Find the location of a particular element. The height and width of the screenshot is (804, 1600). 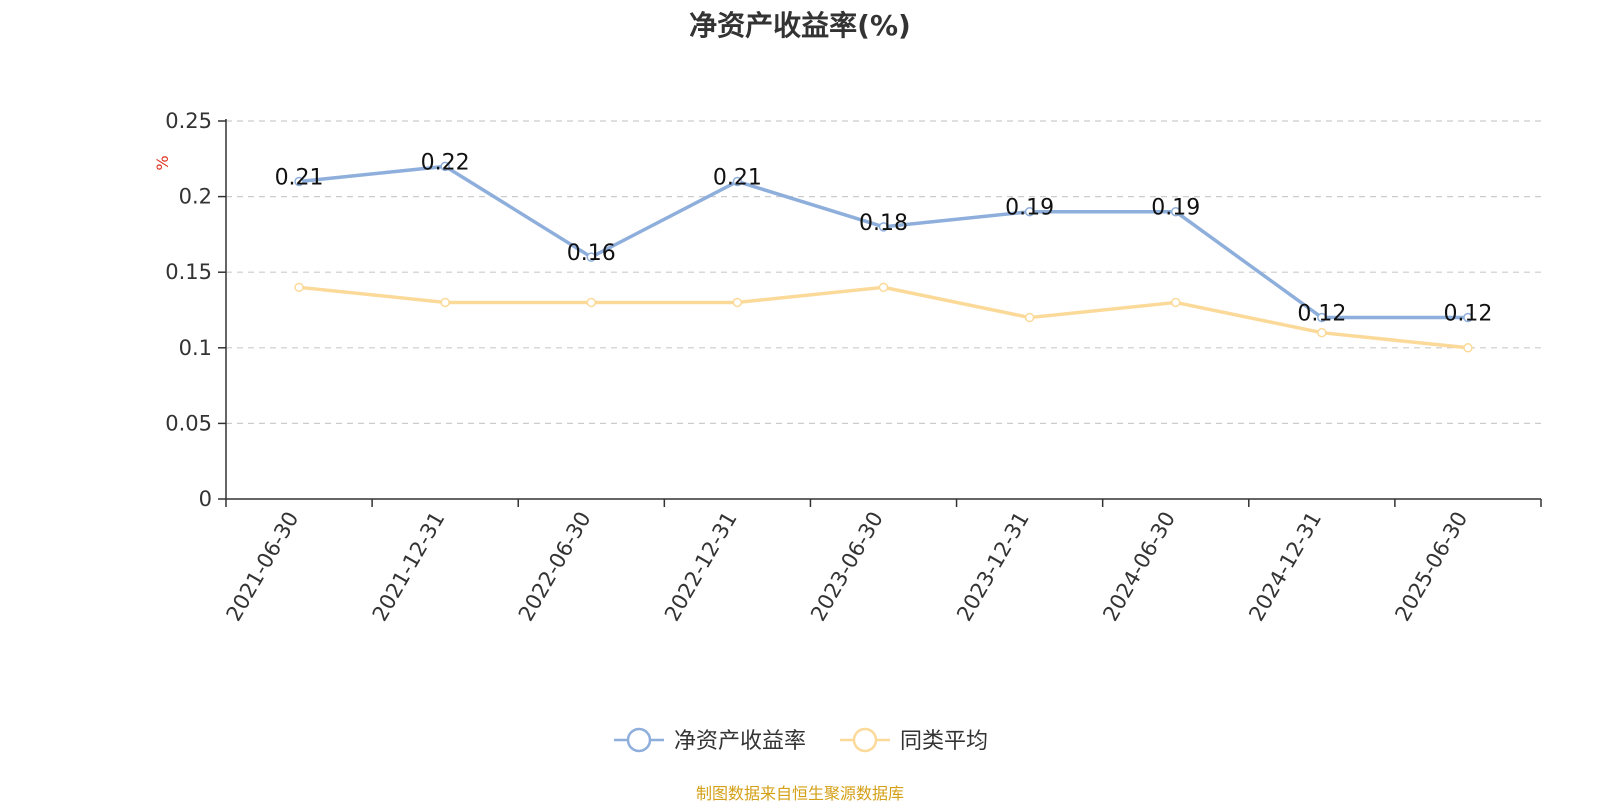

legend-label: 同类平均 is located at coordinates (944, 741).